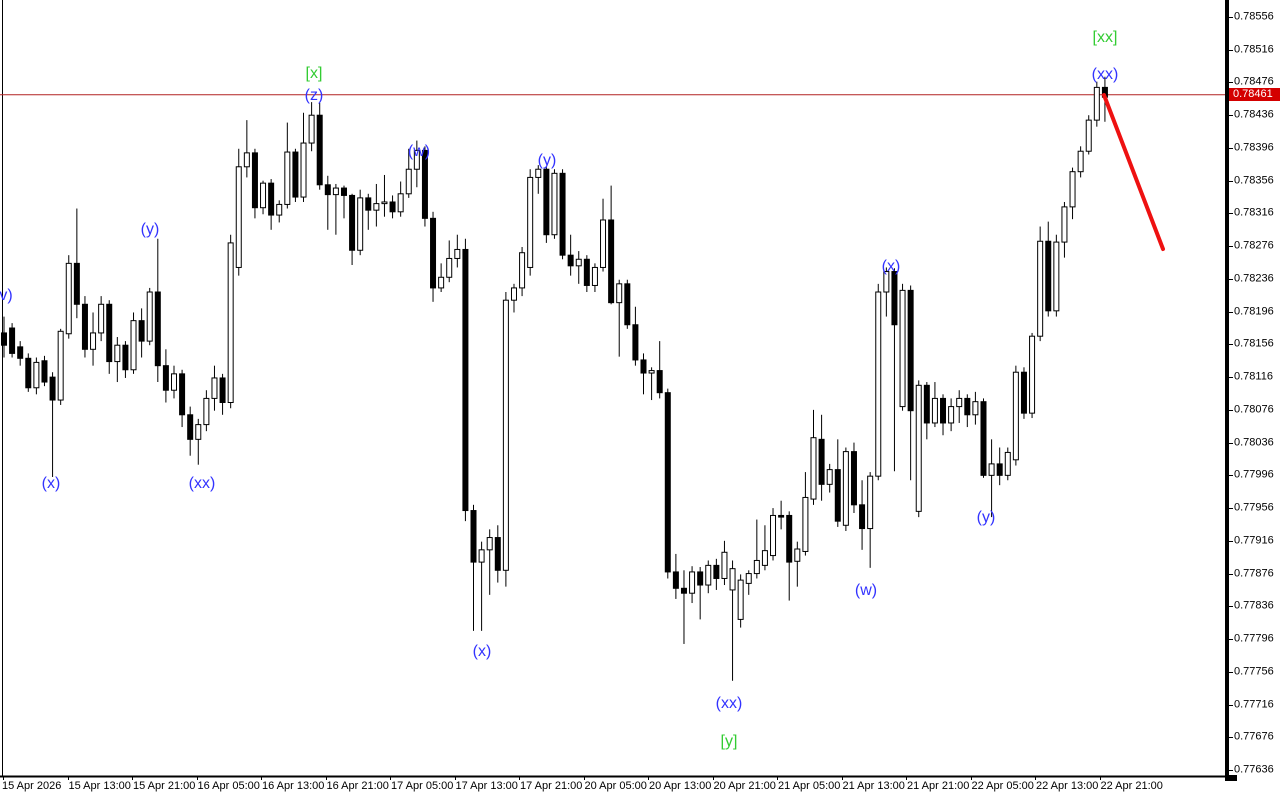 Image resolution: width=1280 pixels, height=800 pixels. Describe the element at coordinates (729, 741) in the screenshot. I see `wave-label: [y]` at that location.